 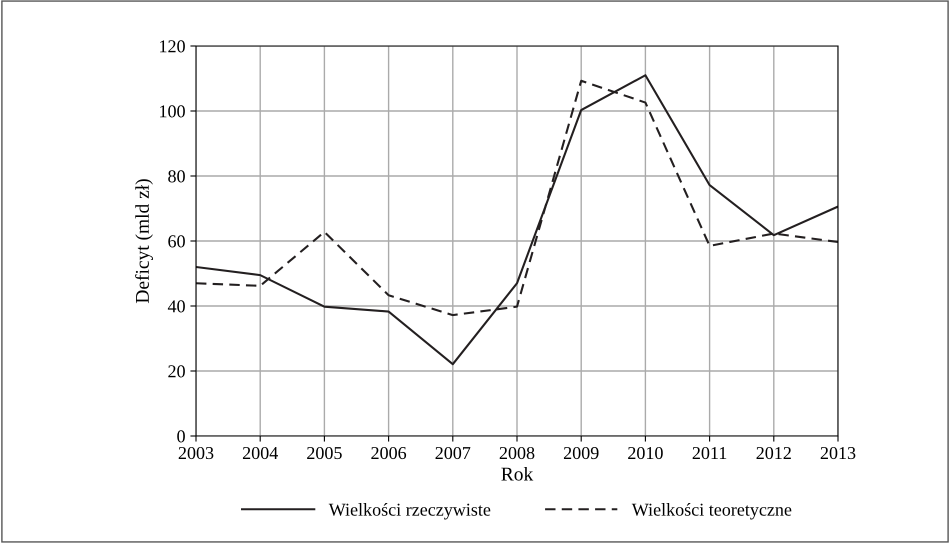 I want to click on x-tick-label: 2012, so click(x=773, y=453).